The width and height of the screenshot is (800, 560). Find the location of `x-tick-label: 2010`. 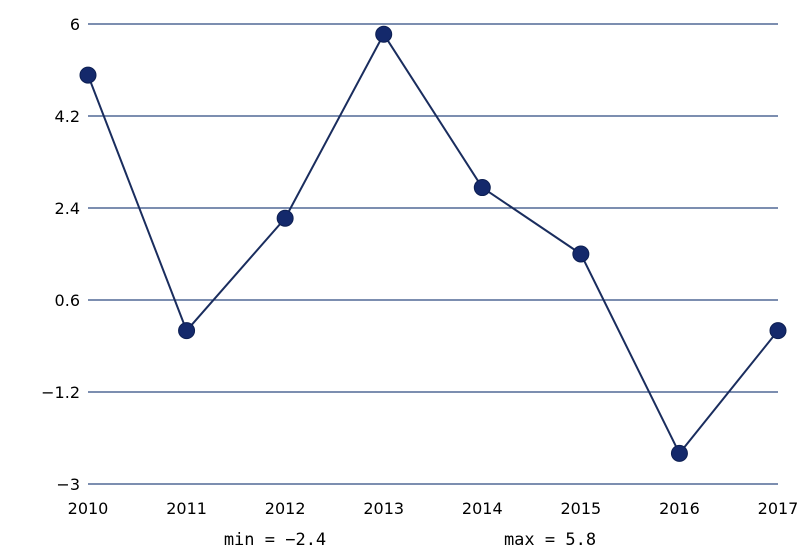

x-tick-label: 2010 is located at coordinates (88, 508).